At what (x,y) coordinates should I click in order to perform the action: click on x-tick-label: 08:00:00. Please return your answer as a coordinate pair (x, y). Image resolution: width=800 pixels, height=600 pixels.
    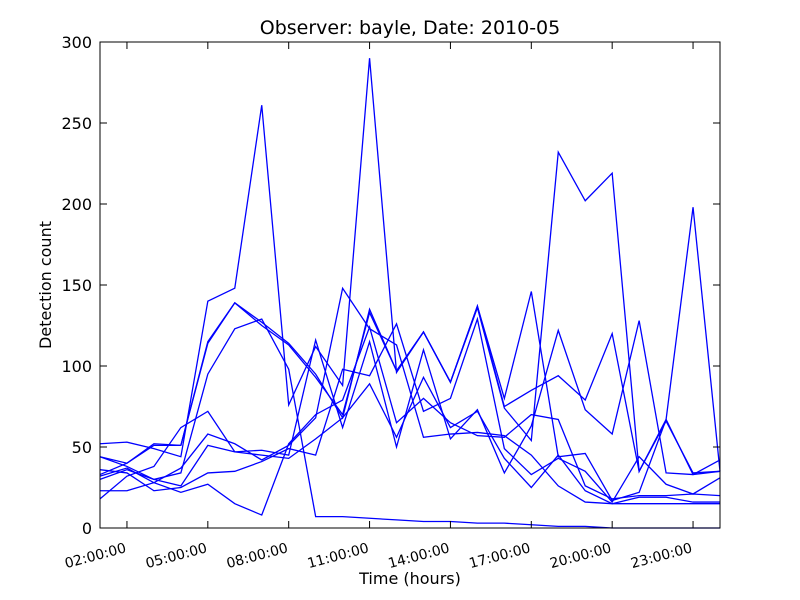
    Looking at the image, I should click on (257, 556).